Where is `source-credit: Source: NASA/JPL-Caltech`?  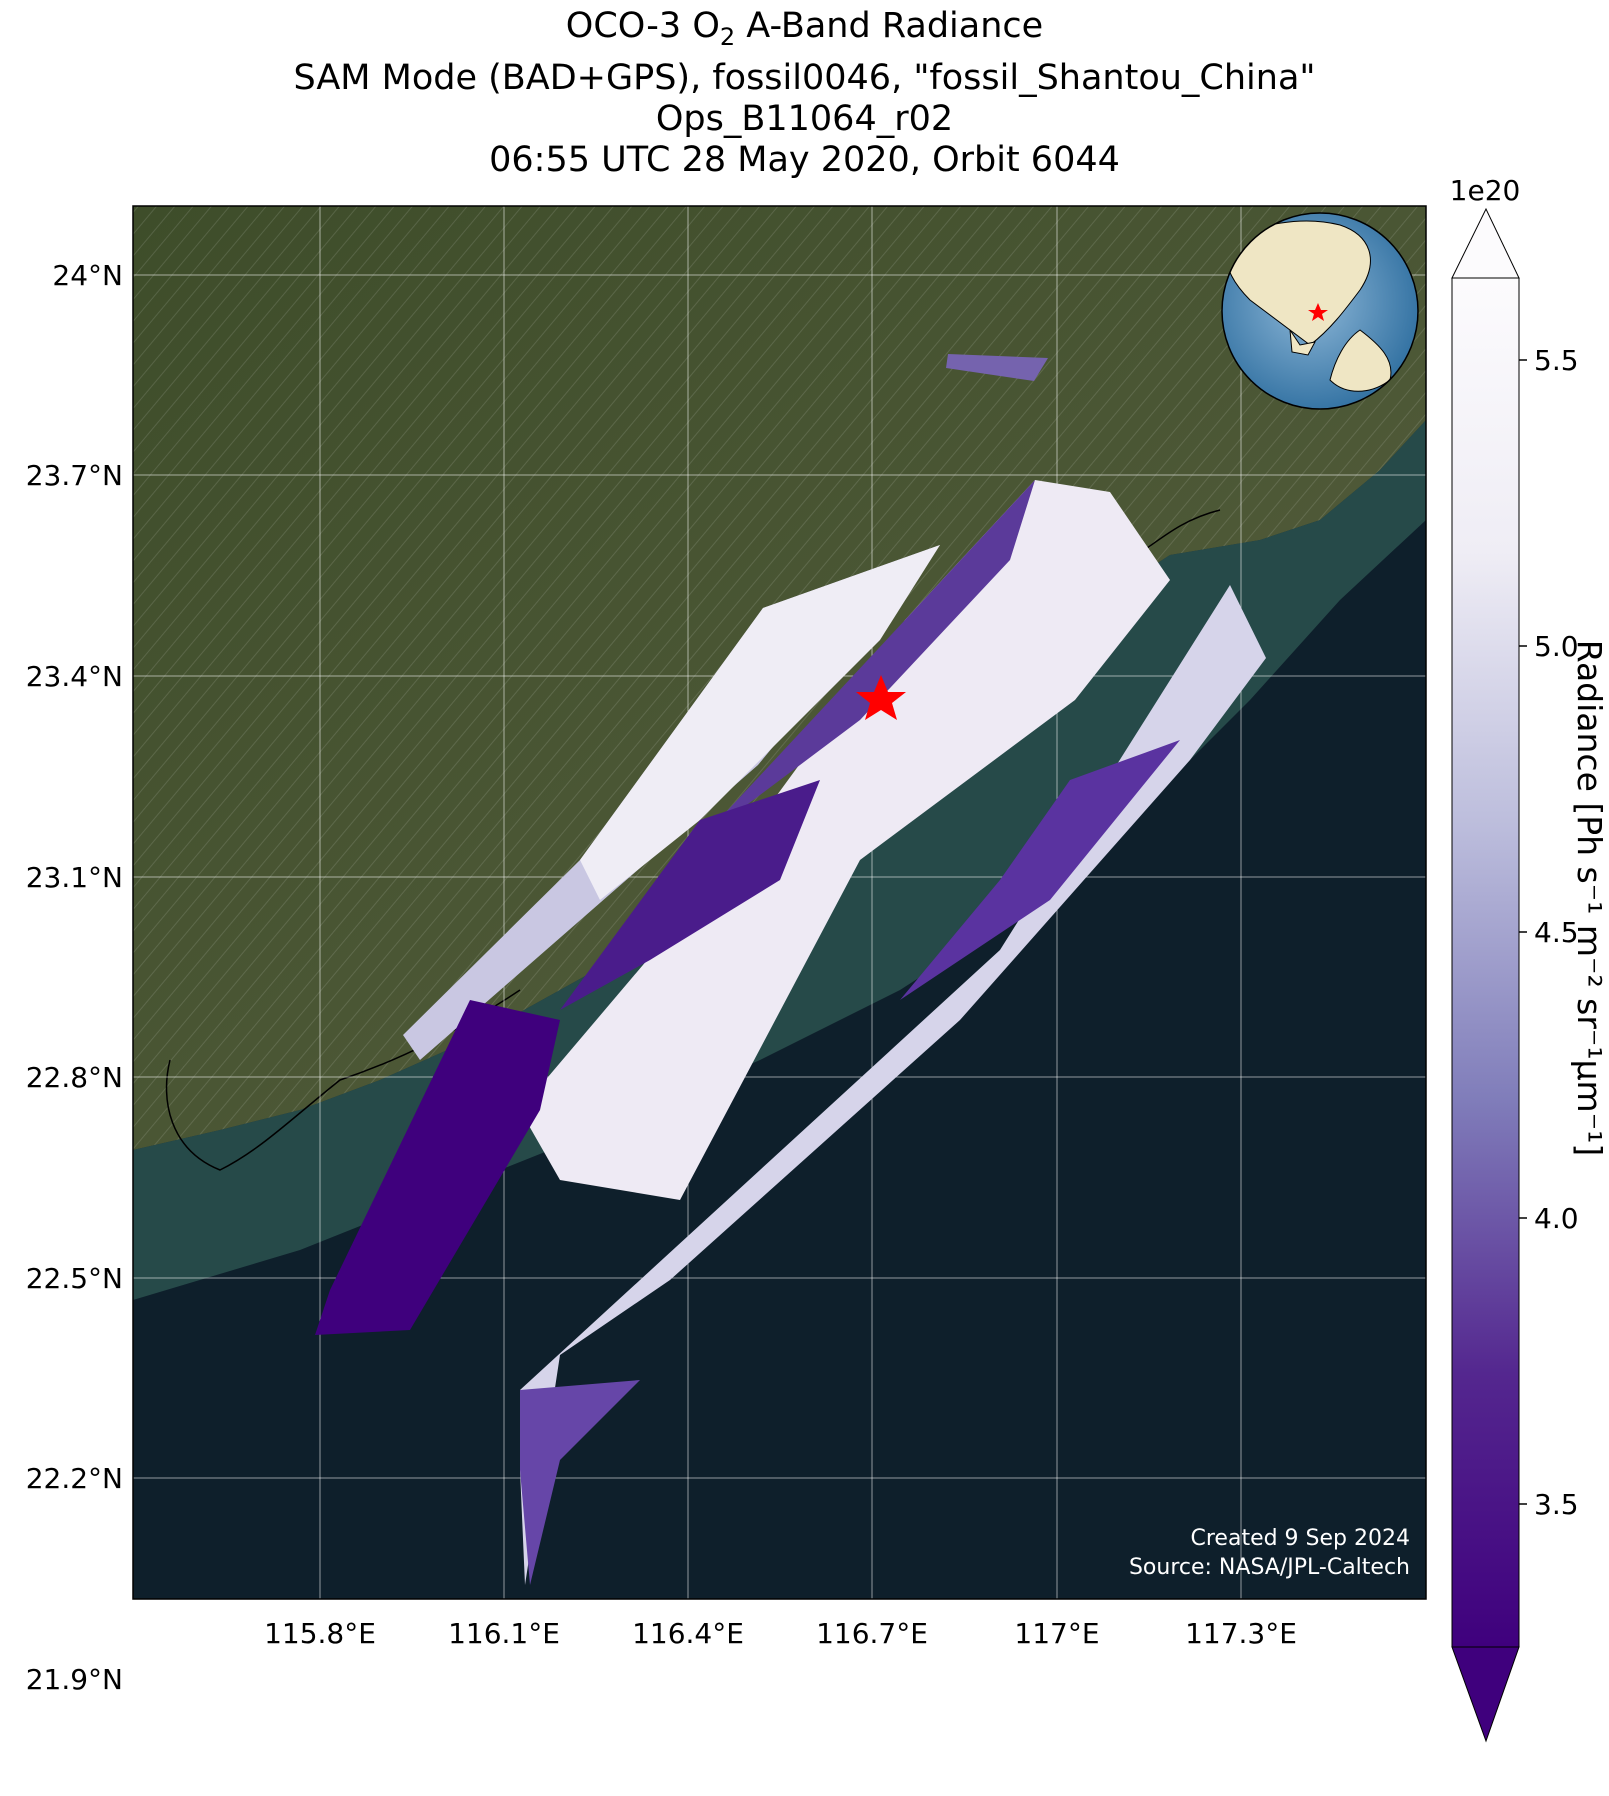 source-credit: Source: NASA/JPL-Caltech is located at coordinates (1269, 1567).